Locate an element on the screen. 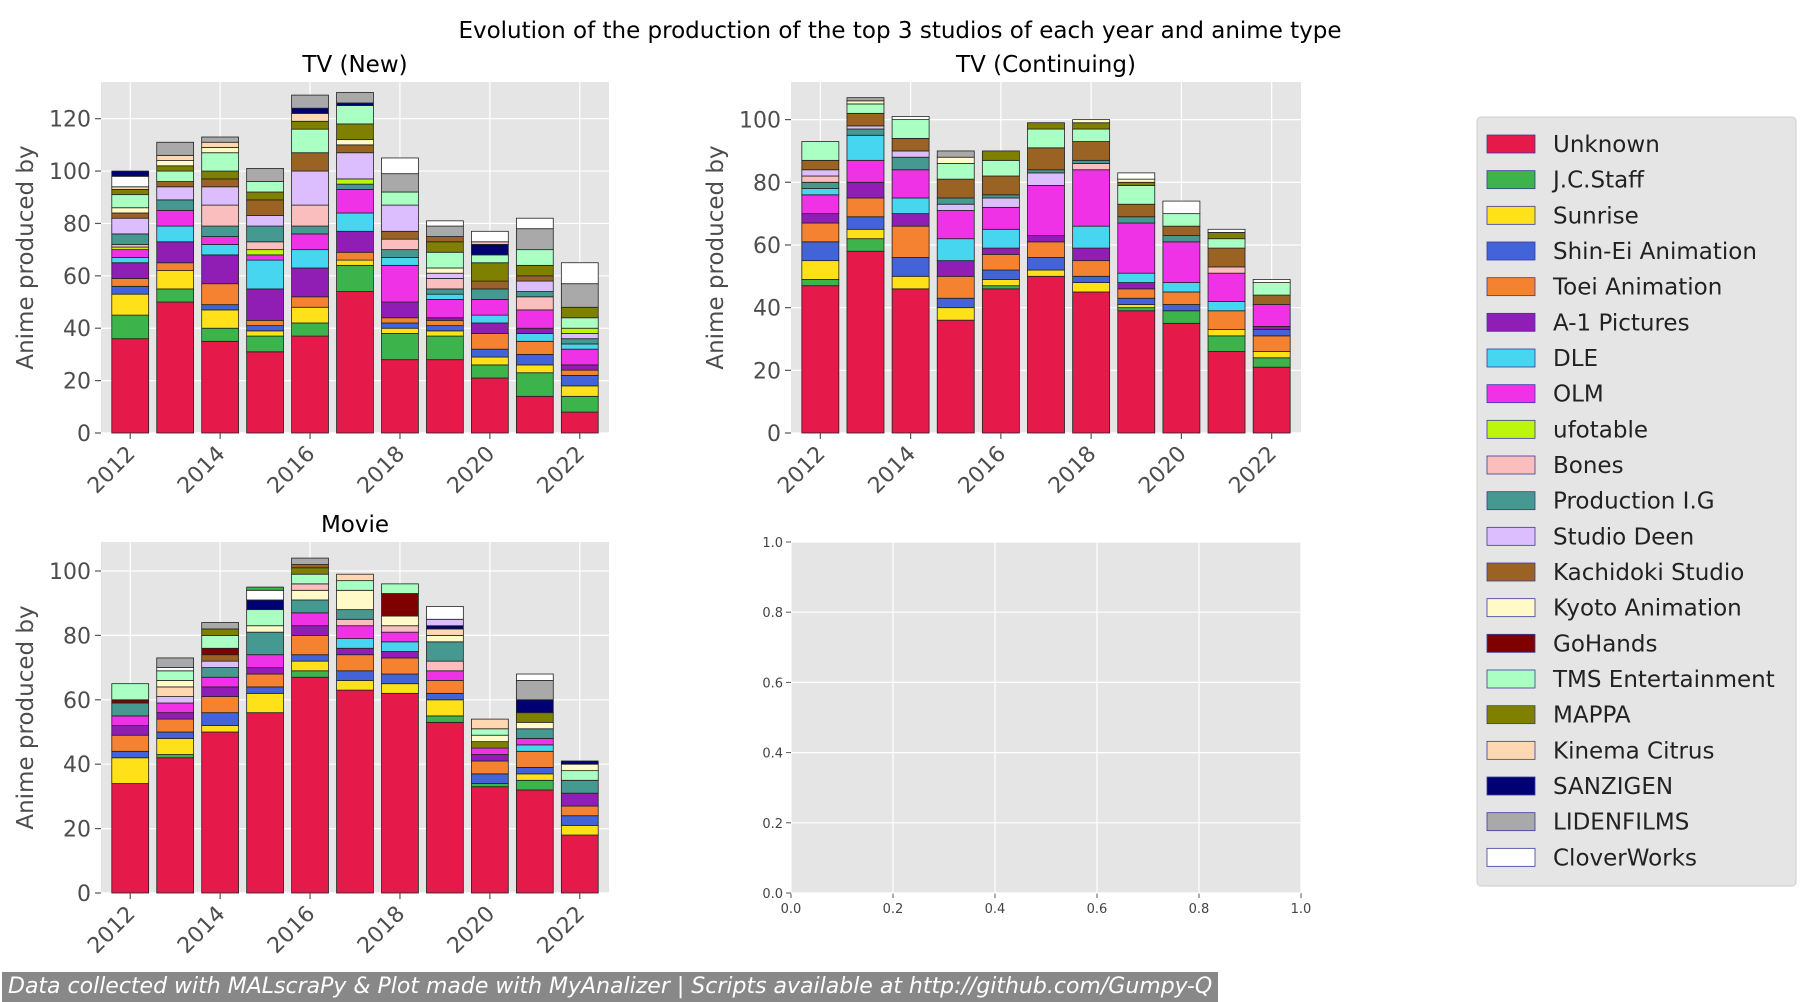  y-tick-label: 0.2 is located at coordinates (772, 824).